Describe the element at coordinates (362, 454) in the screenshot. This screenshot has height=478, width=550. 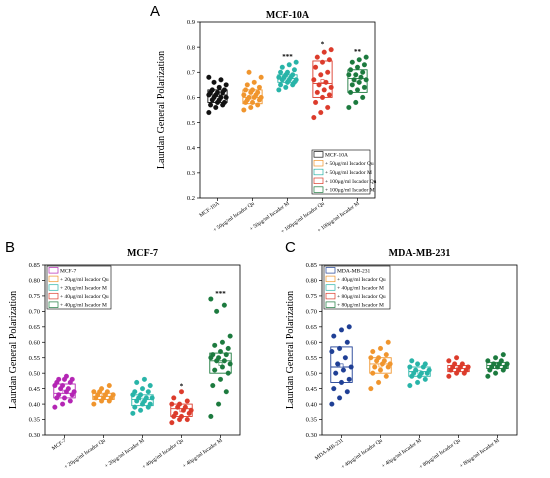
I see `x-tick-label: + 40μg/ml Iscador Qu` at that location.